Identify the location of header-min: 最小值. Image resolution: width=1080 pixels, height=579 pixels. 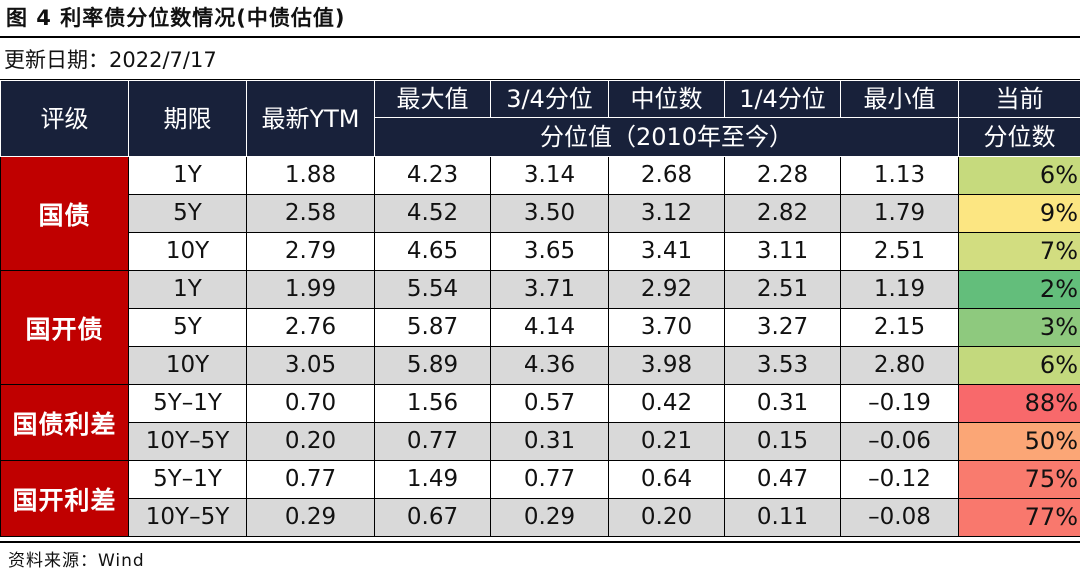
(899, 99).